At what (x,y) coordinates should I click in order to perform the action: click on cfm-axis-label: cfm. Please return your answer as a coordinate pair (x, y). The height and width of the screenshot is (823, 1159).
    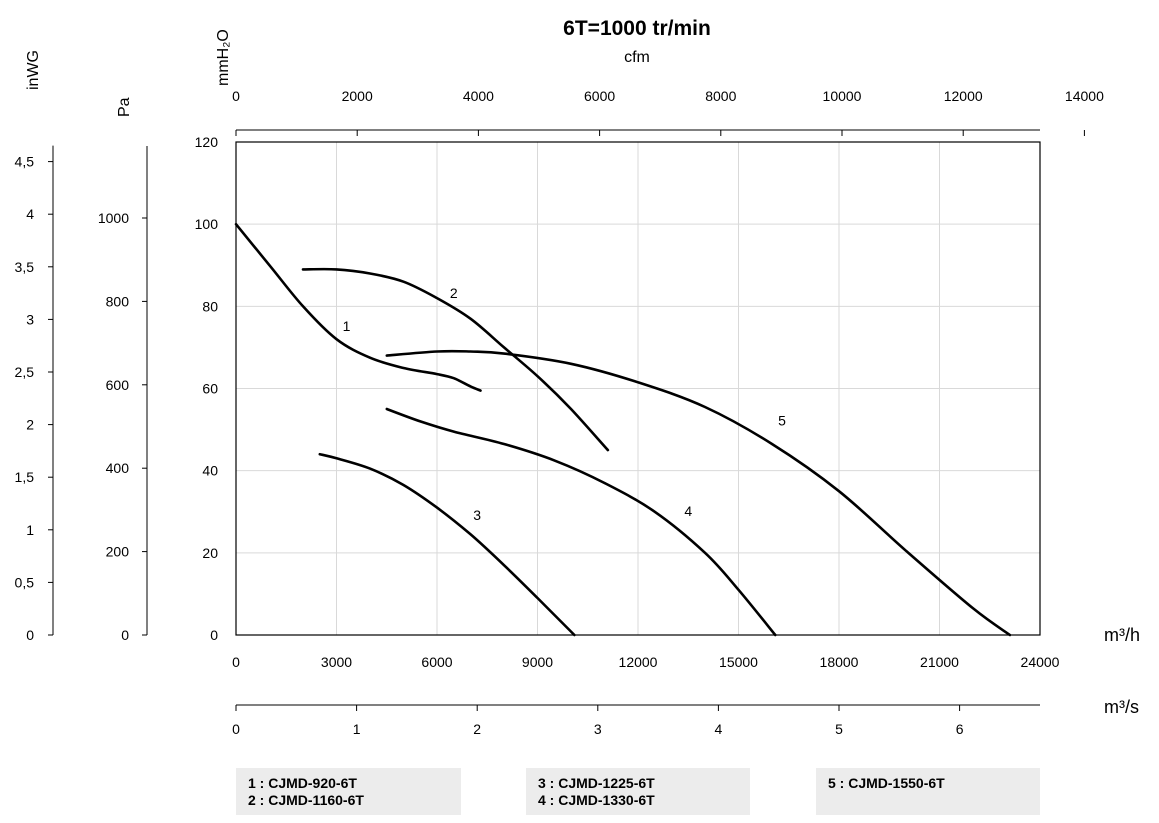
    Looking at the image, I should click on (637, 57).